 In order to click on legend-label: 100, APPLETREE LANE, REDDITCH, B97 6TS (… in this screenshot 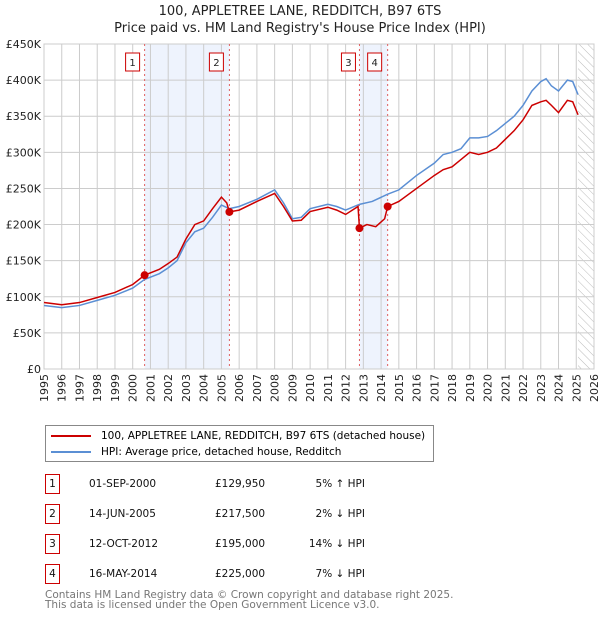, I will do `click(263, 436)`.